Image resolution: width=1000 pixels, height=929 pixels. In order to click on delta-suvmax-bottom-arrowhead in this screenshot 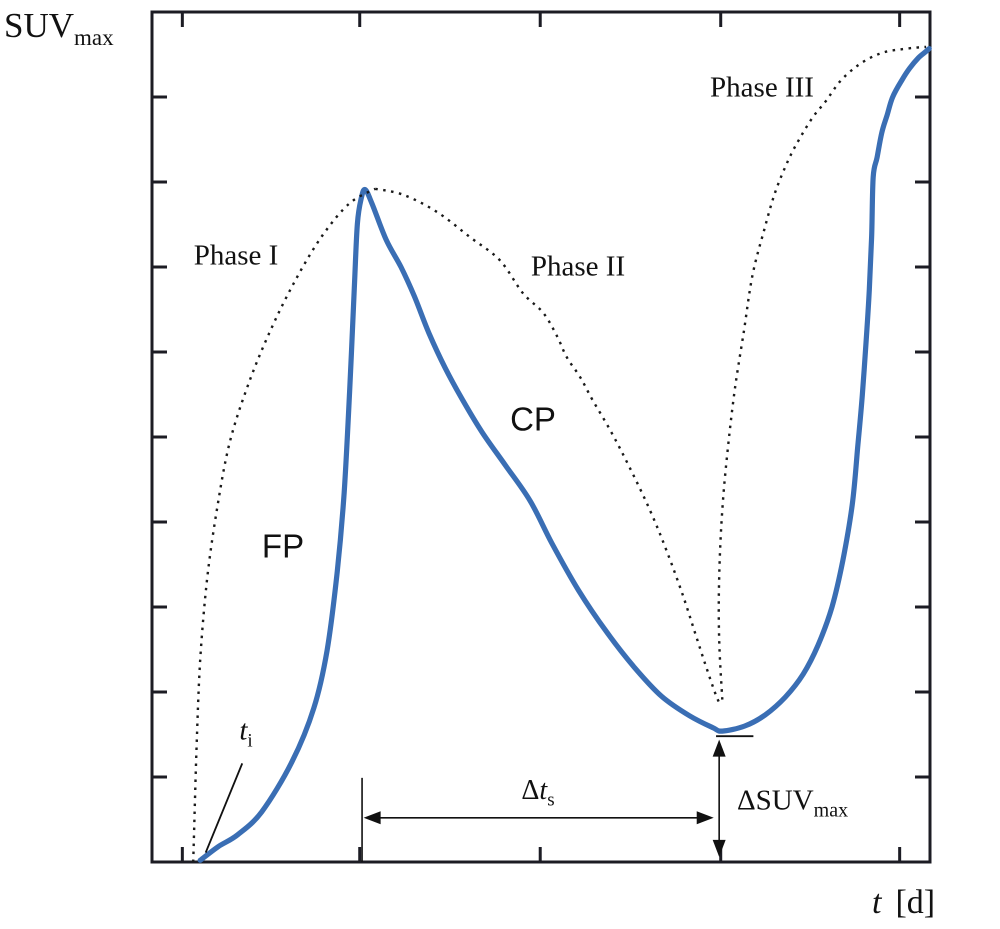, I will do `click(719, 848)`.